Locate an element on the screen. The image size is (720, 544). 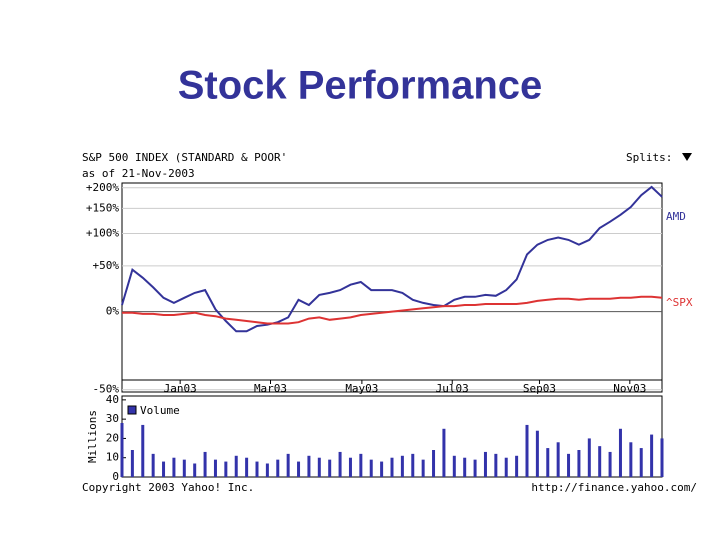
price-line is located at coordinates (392, 310).